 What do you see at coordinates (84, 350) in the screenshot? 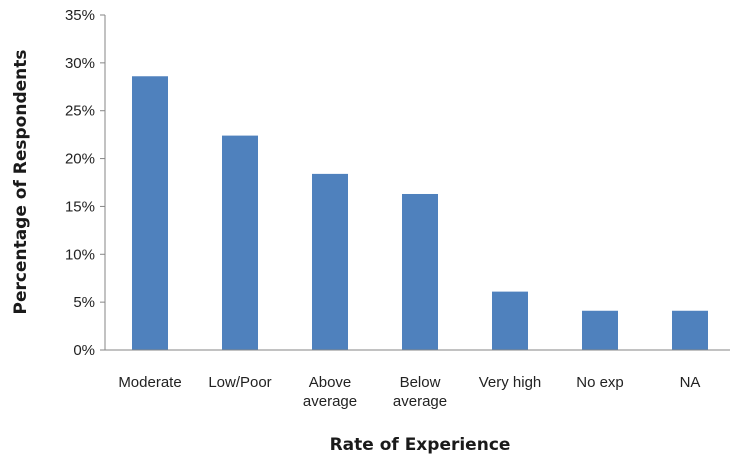
I see `y-tick-label: 0%` at bounding box center [84, 350].